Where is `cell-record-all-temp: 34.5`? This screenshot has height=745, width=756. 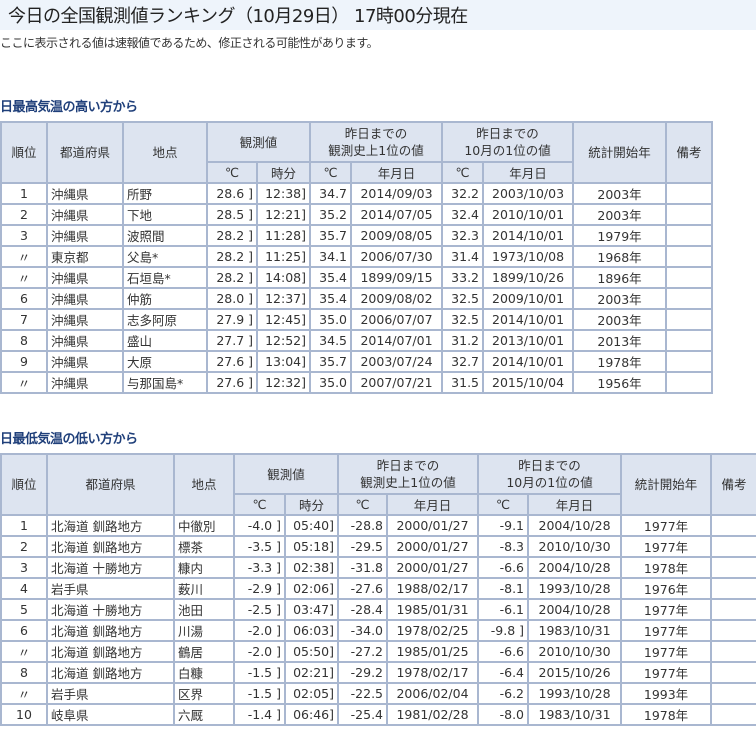 cell-record-all-temp: 34.5 is located at coordinates (331, 340).